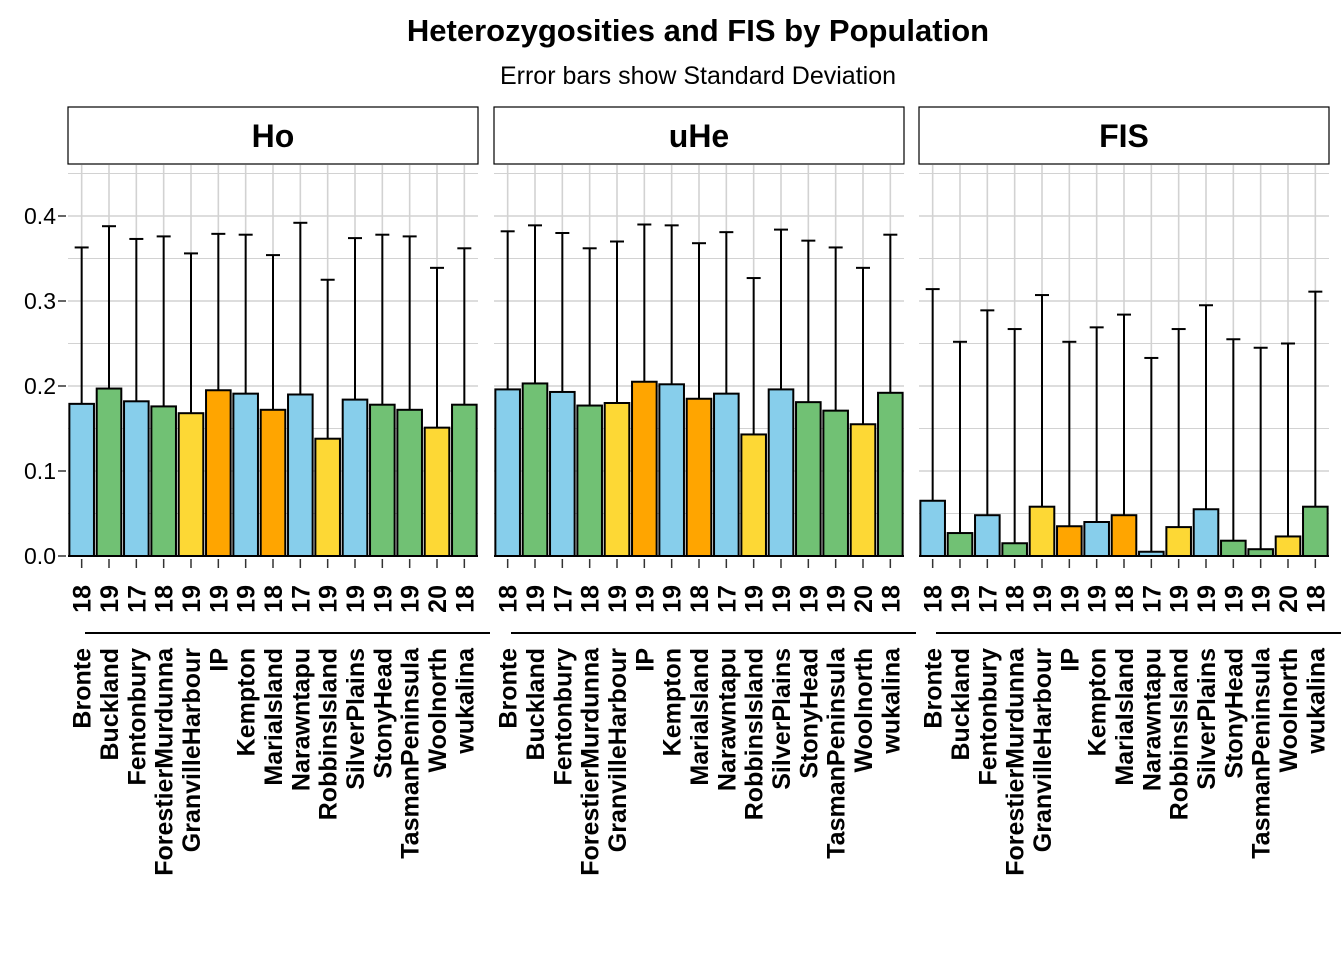 This screenshot has height=965, width=1344. What do you see at coordinates (300, 475) in the screenshot?
I see `bar-Narawntapu` at bounding box center [300, 475].